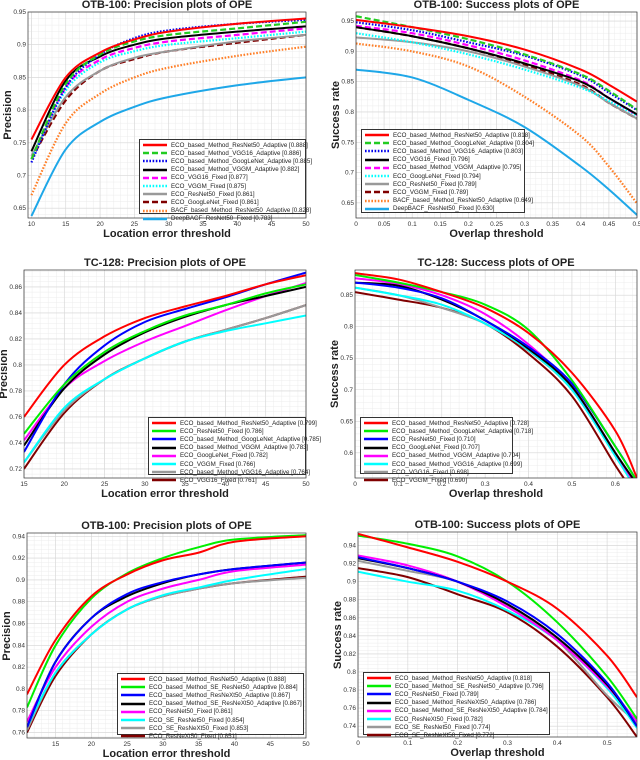 This screenshot has height=760, width=640. Describe the element at coordinates (437, 694) in the screenshot. I see `legend-label: ECO_ResNet50_Fixed [0.789]` at that location.